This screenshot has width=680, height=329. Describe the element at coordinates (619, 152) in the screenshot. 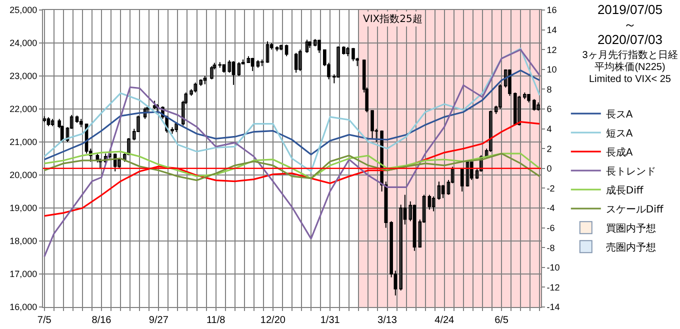

I see `legend-label: 長成A` at that location.